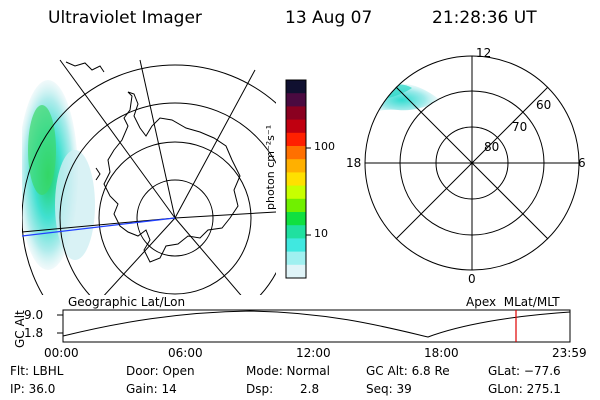 The image size is (600, 400). Describe the element at coordinates (260, 389) in the screenshot. I see `dsp-label: Dsp:` at that location.